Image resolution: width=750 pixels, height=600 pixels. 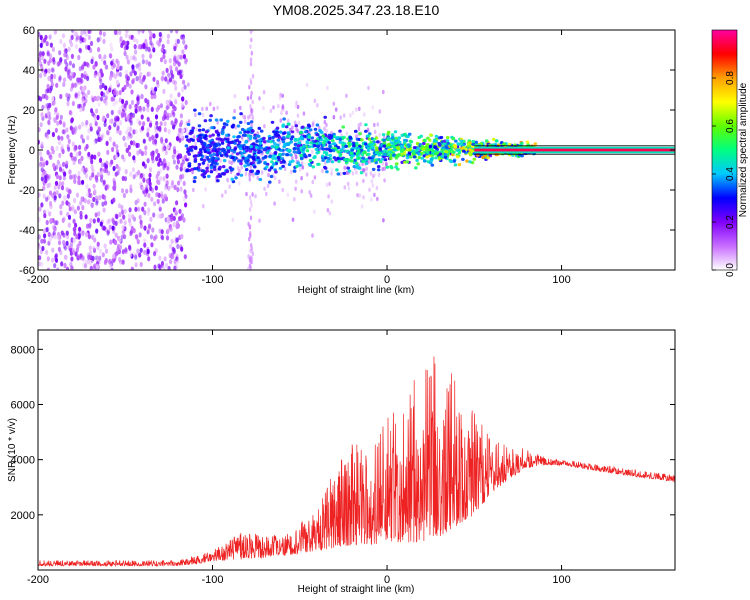 I want to click on snr-x-tick-label: 100, so click(x=561, y=580).